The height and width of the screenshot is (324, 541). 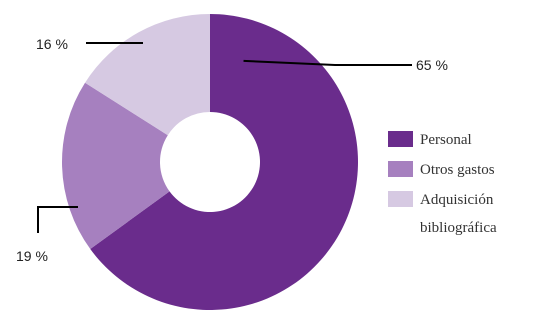 What do you see at coordinates (457, 200) in the screenshot?
I see `legend-label-2: Adquisición` at bounding box center [457, 200].